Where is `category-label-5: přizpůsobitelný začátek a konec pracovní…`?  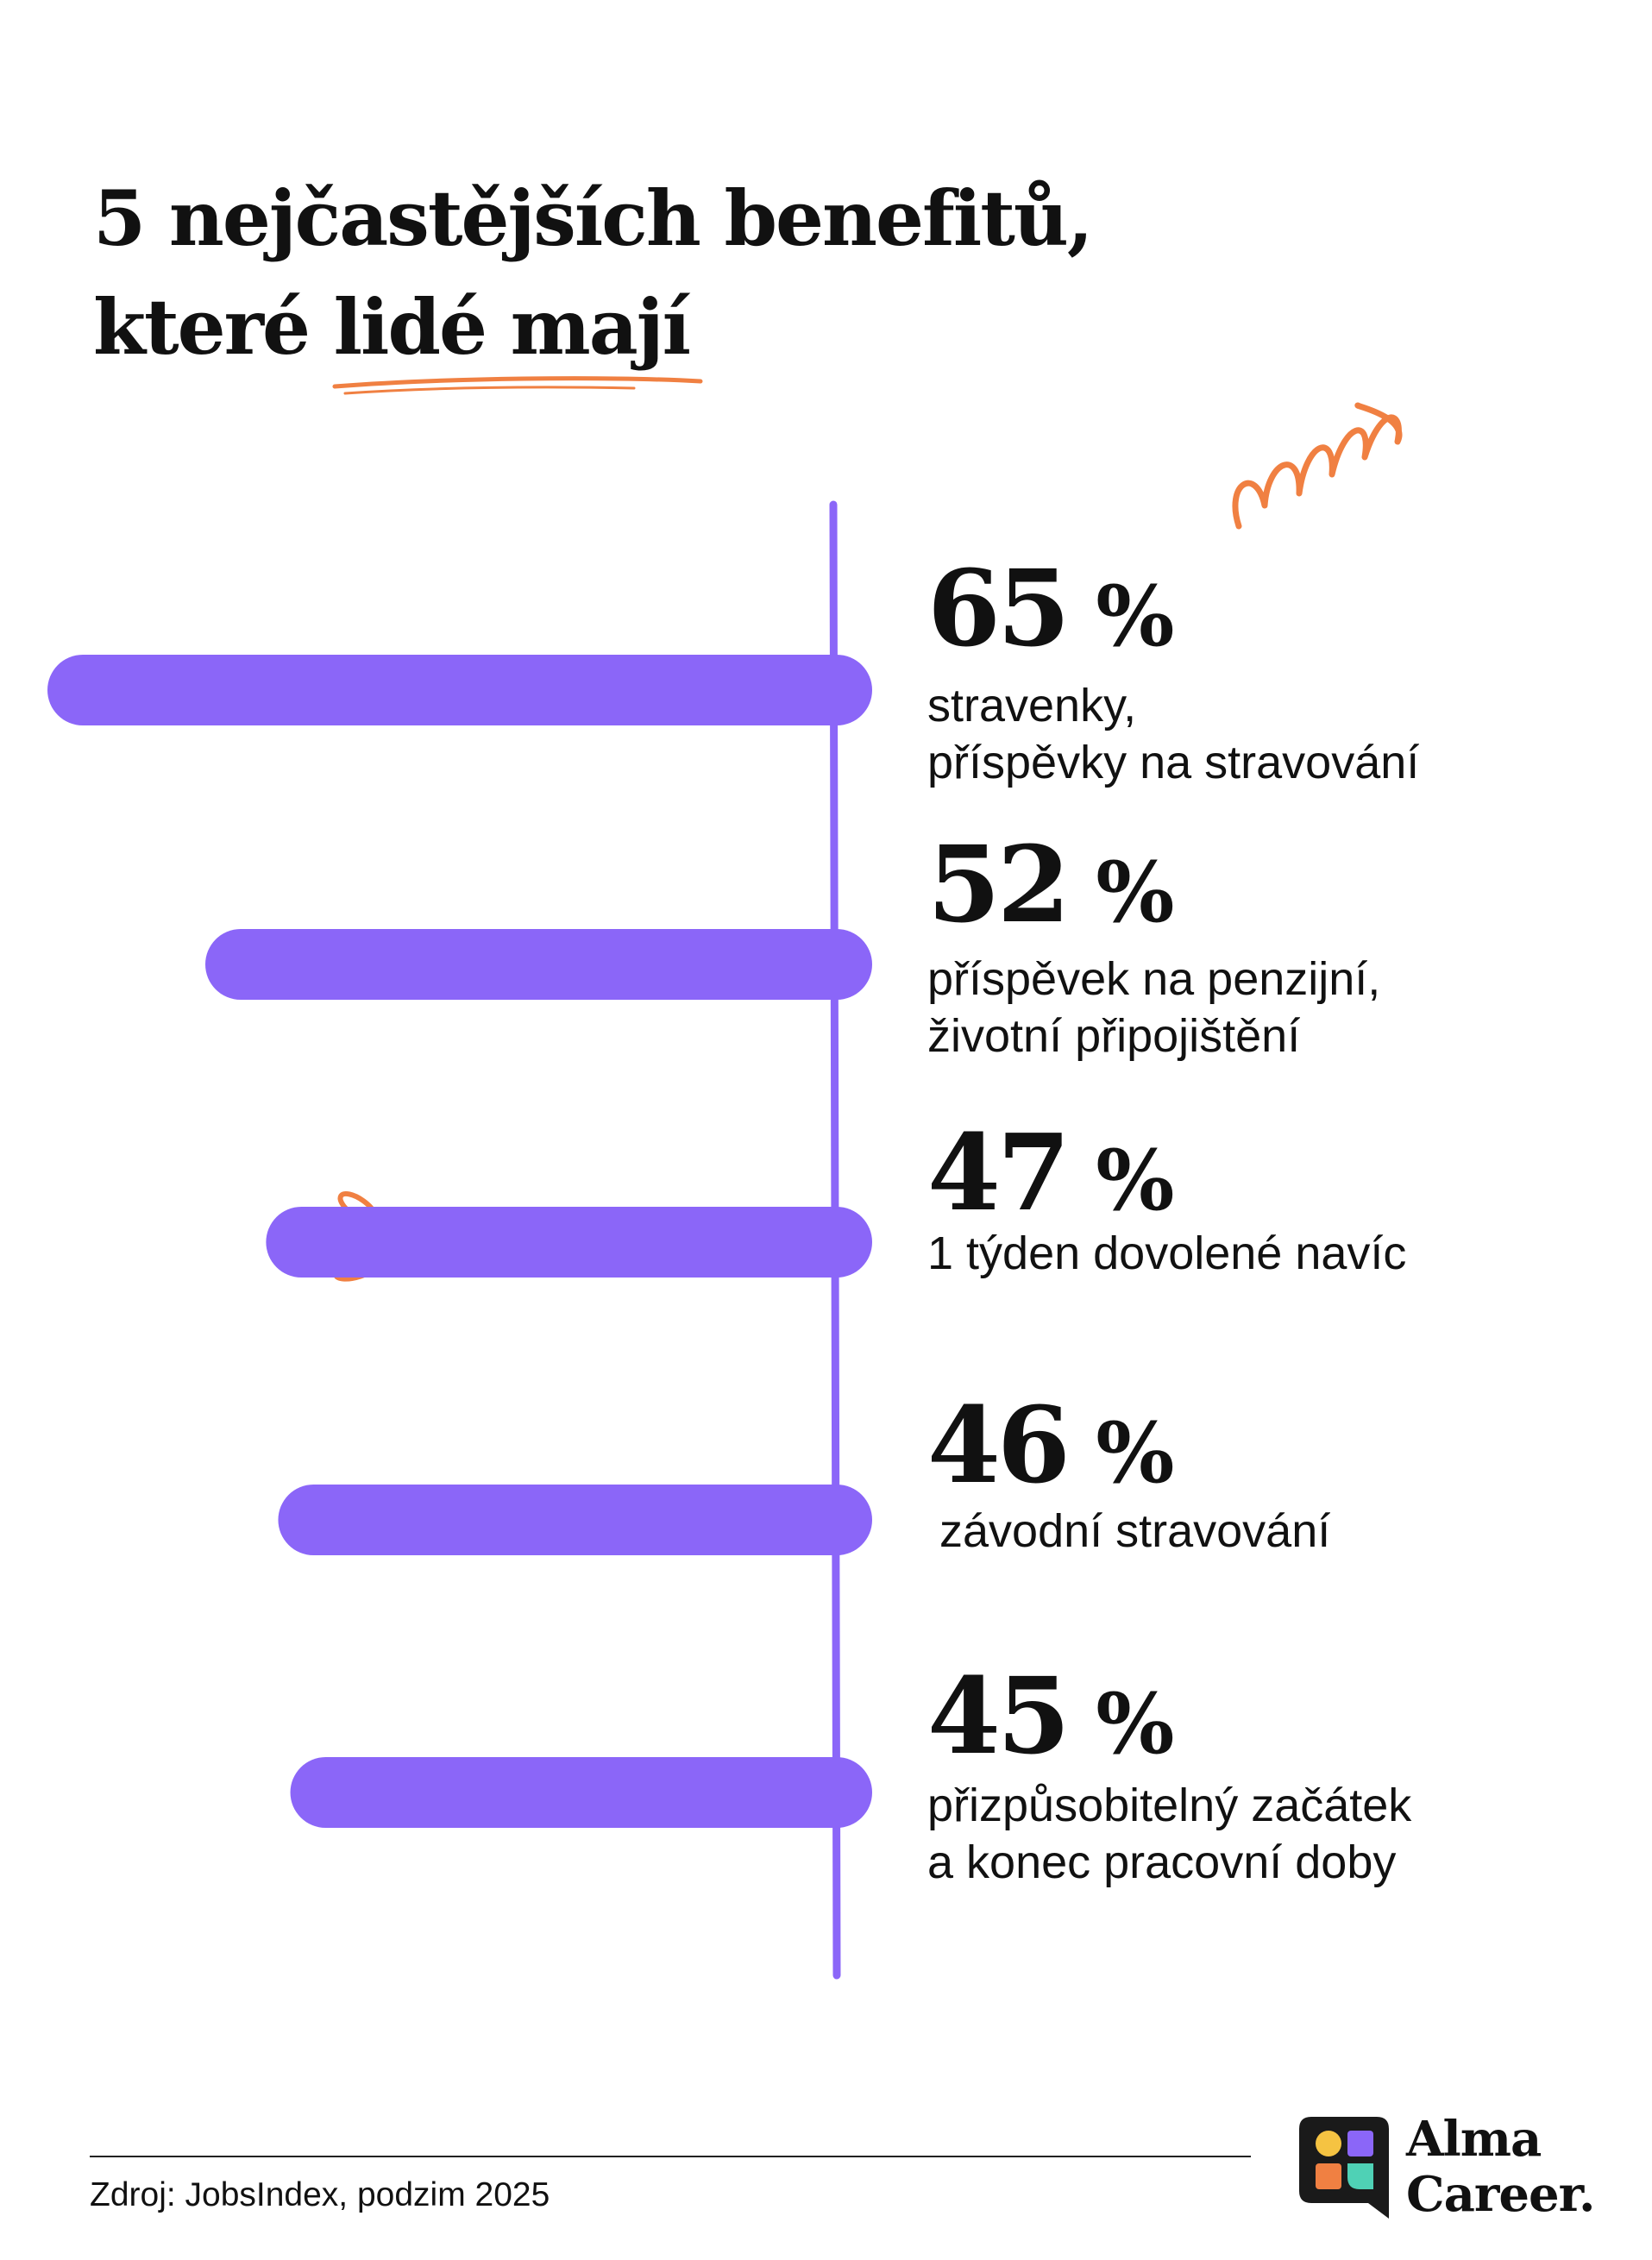 category-label-5: přizpůsobitelný začátek a konec pracovní… is located at coordinates (1169, 1834).